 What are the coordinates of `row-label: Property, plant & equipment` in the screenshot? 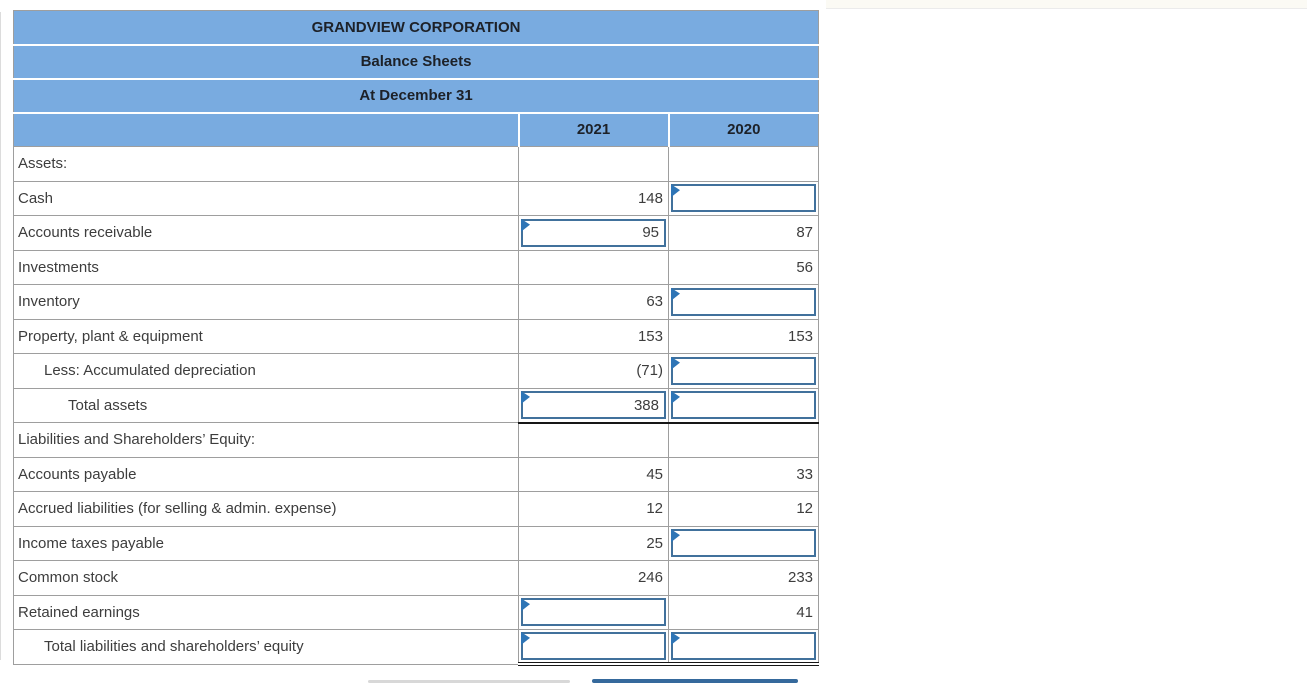 It's located at (266, 336).